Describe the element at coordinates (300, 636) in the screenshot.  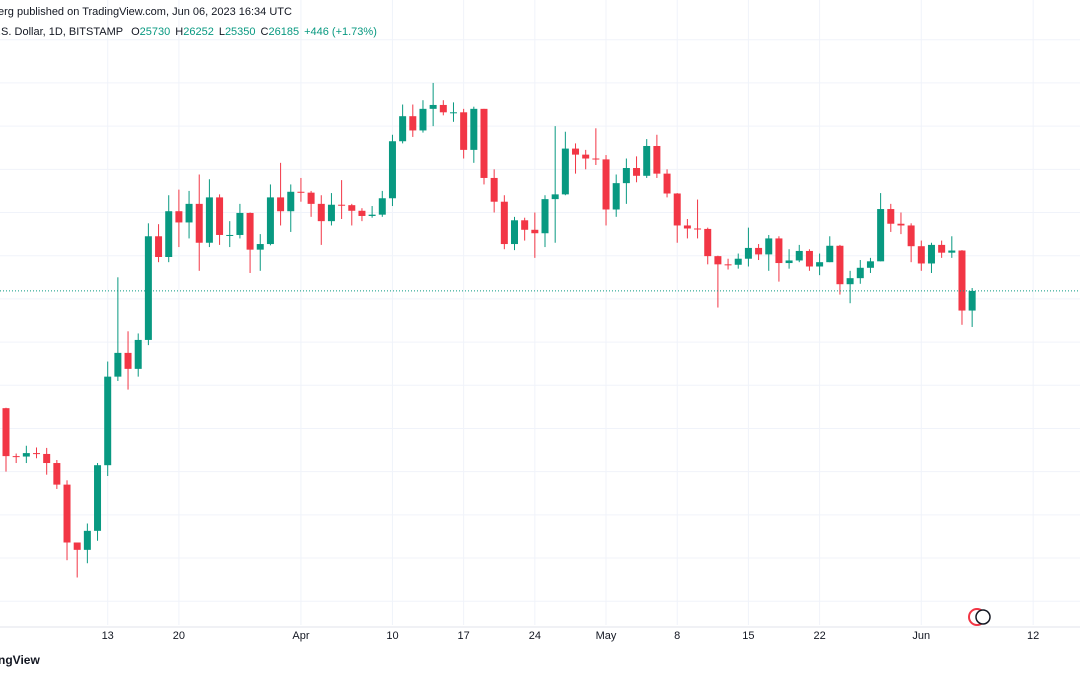
I see `x-tick-label: Apr` at that location.